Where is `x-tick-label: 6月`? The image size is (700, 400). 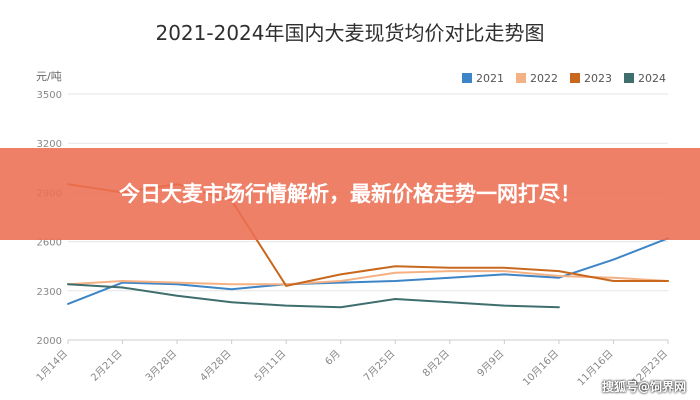 x-tick-label: 6月 is located at coordinates (333, 358).